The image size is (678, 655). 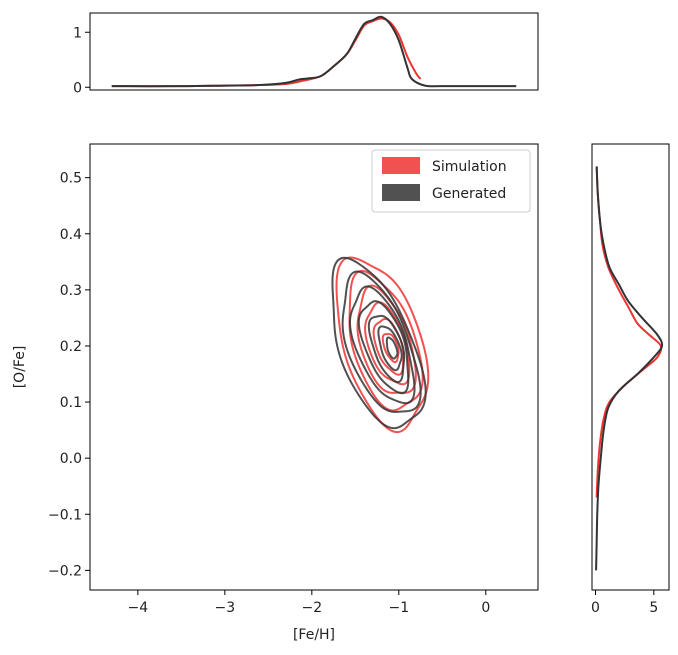 What do you see at coordinates (71, 235) in the screenshot?
I see `y-tick-label: 0.4` at bounding box center [71, 235].